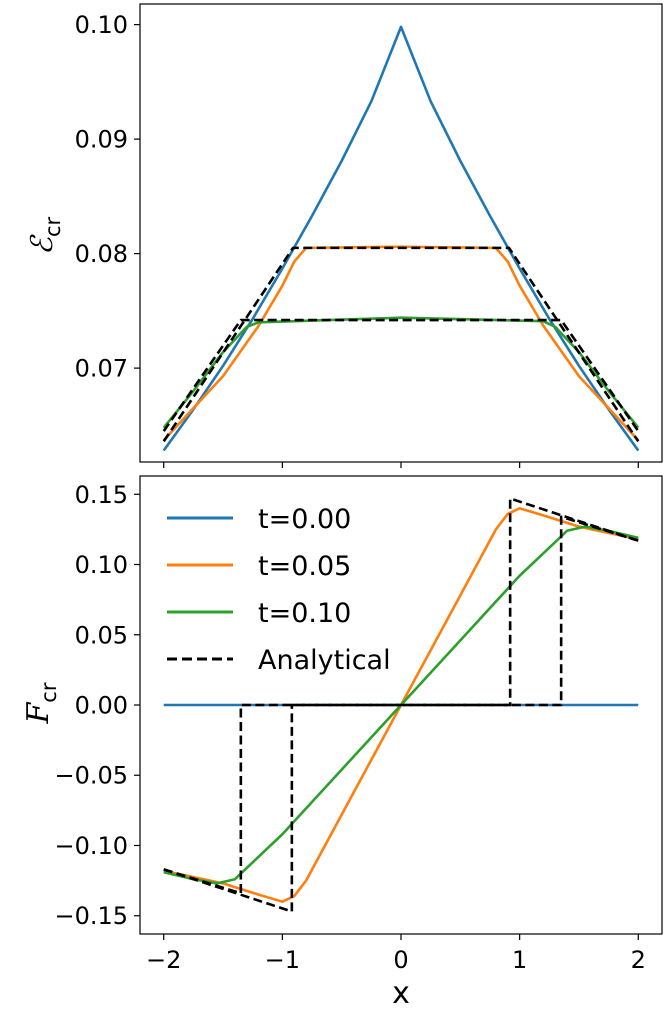 The width and height of the screenshot is (666, 1015). I want to click on x-tick-label: 0, so click(400, 960).